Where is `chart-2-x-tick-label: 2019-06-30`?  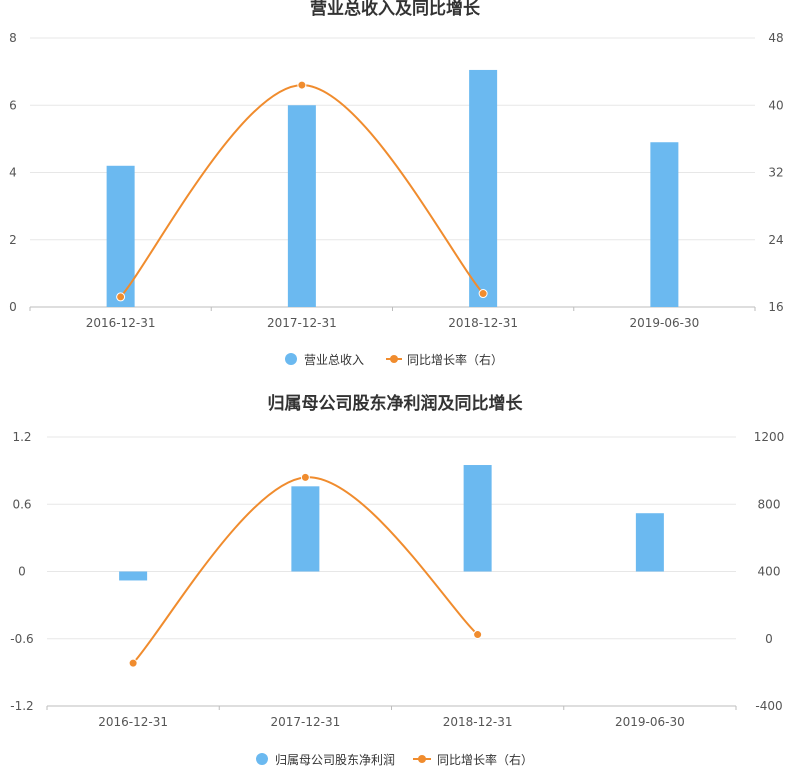 chart-2-x-tick-label: 2019-06-30 is located at coordinates (650, 722).